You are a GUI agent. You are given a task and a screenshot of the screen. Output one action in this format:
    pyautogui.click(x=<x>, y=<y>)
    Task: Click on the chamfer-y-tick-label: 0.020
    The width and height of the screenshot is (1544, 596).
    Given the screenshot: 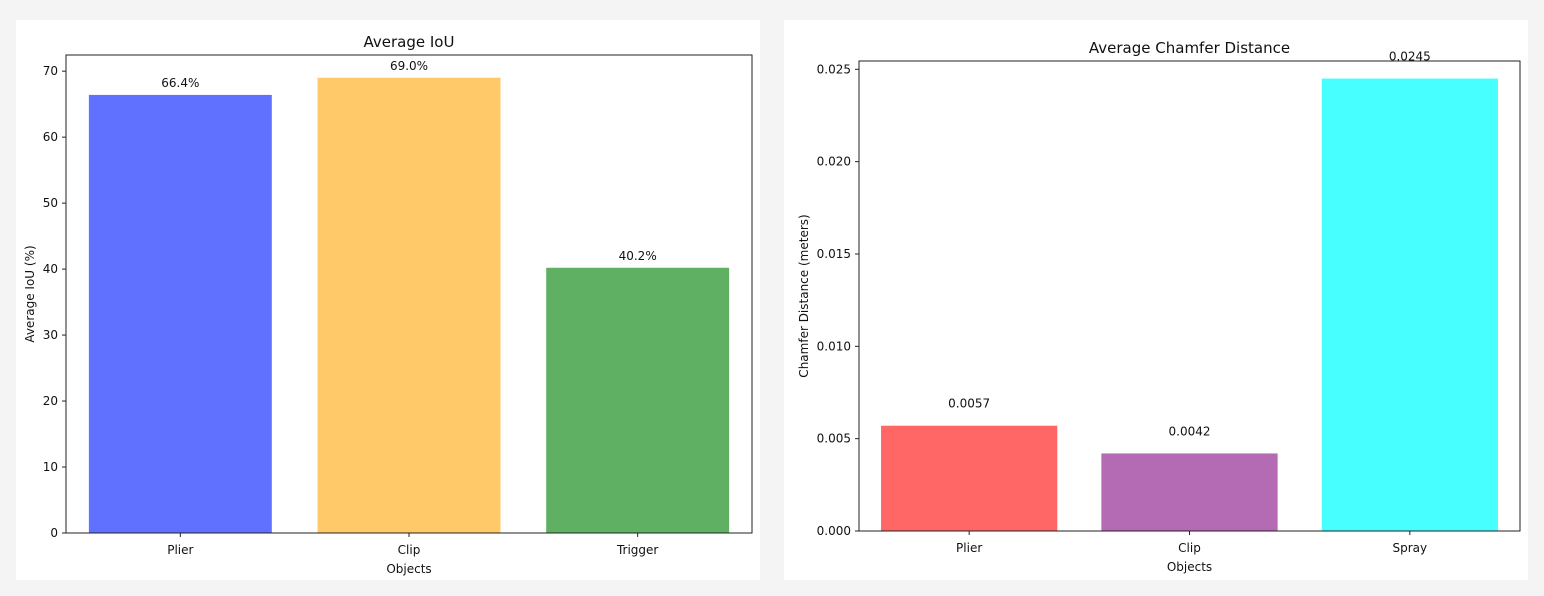 What is the action you would take?
    pyautogui.click(x=834, y=162)
    